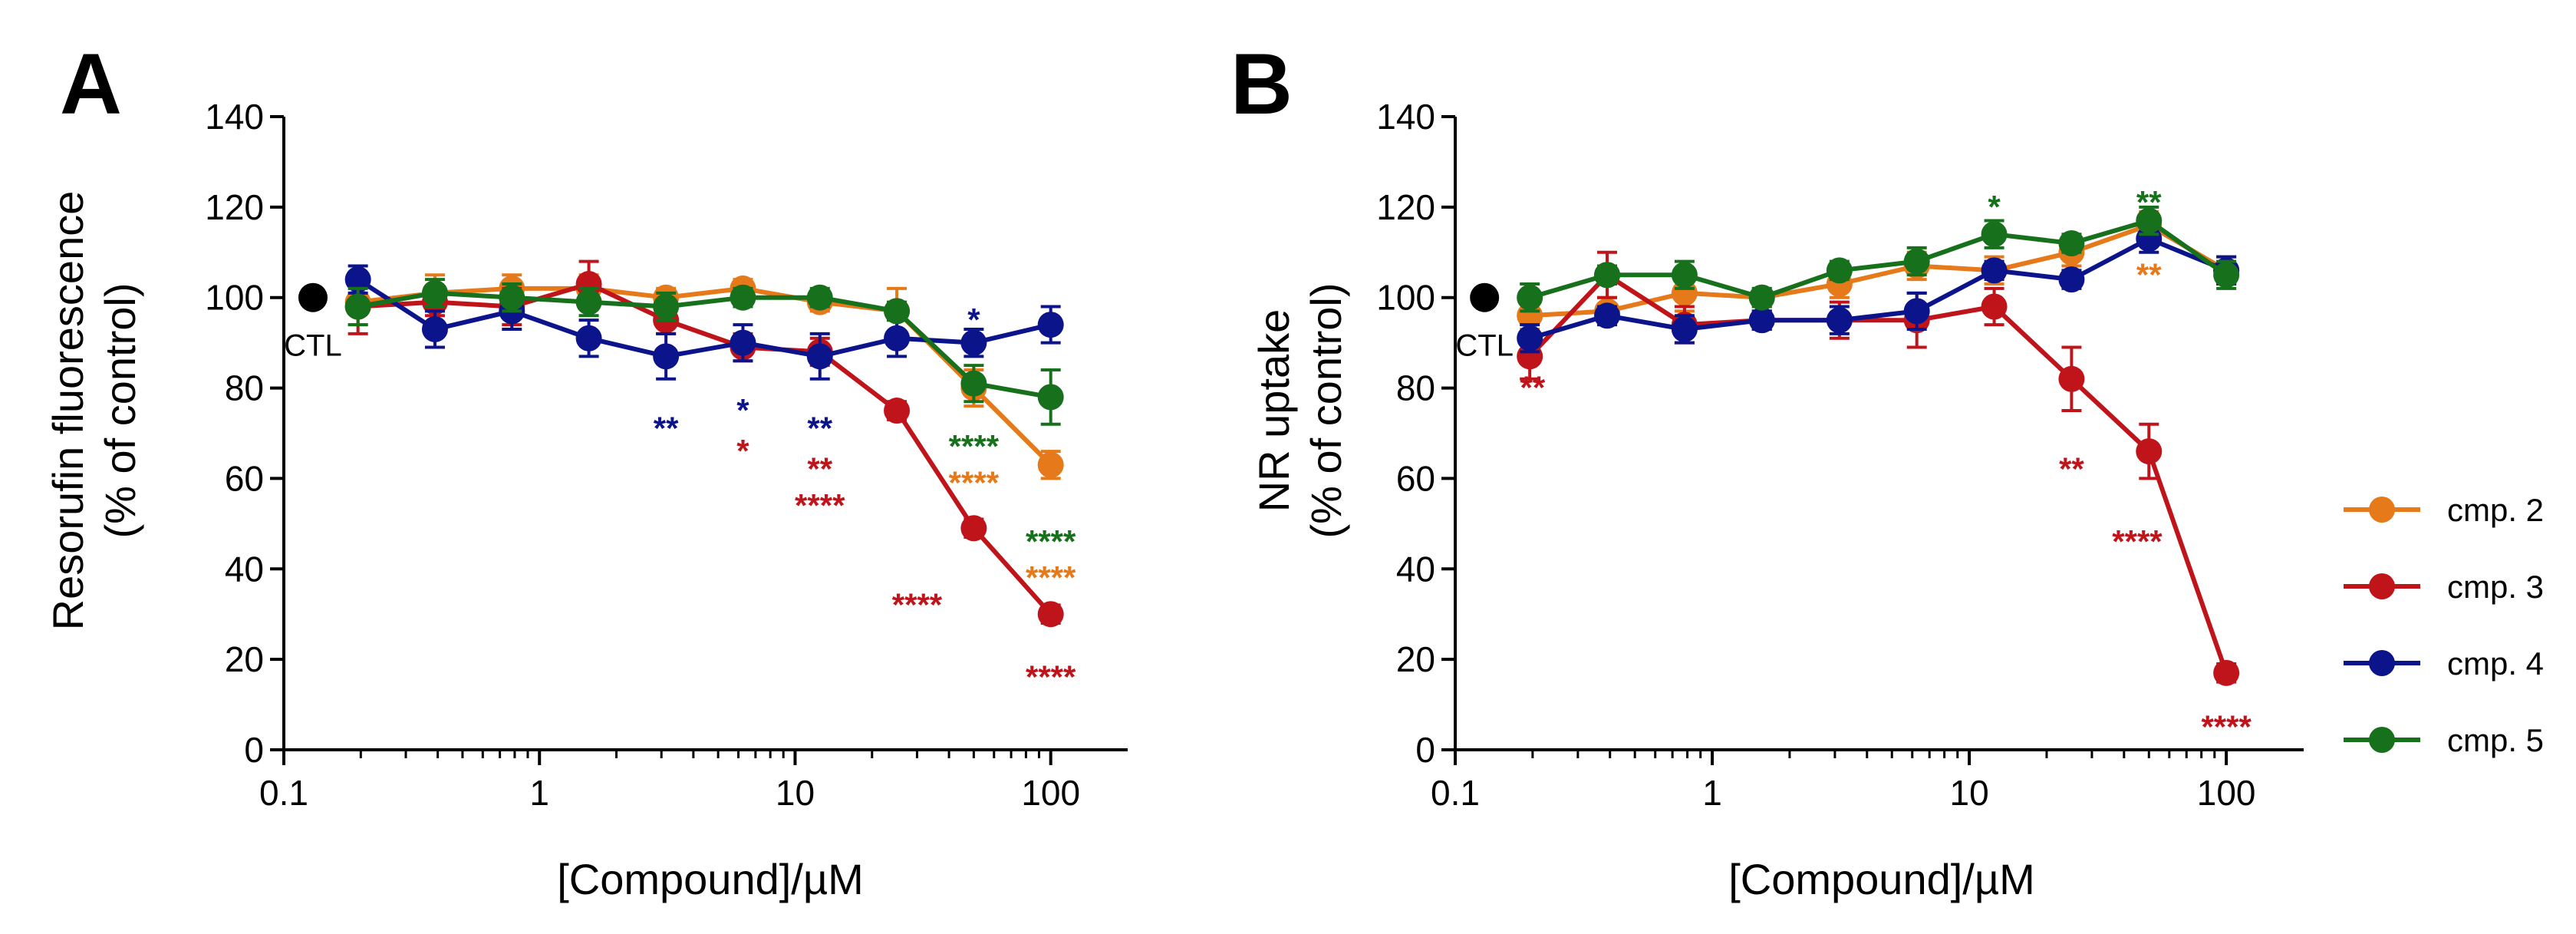  Describe the element at coordinates (1415, 478) in the screenshot. I see `panel-b-y-tick-label: 60` at that location.